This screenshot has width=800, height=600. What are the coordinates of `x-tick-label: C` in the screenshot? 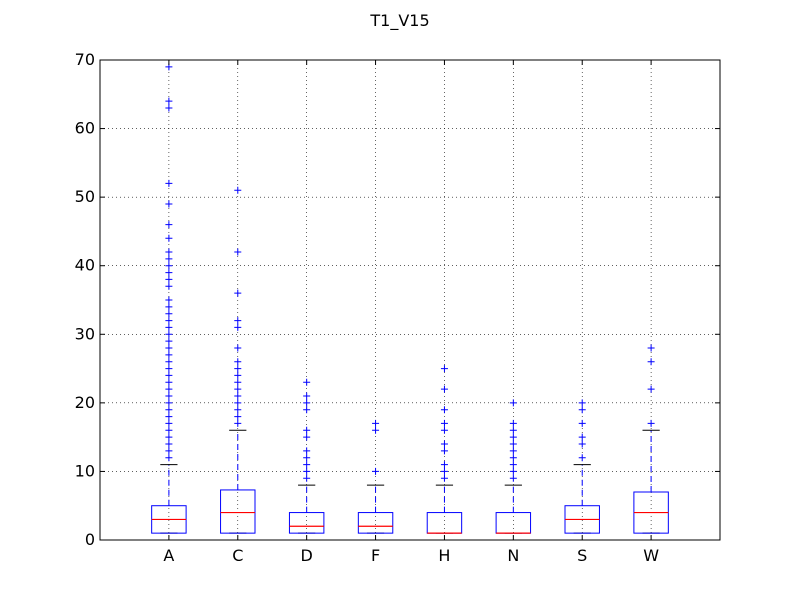 It's located at (237, 555).